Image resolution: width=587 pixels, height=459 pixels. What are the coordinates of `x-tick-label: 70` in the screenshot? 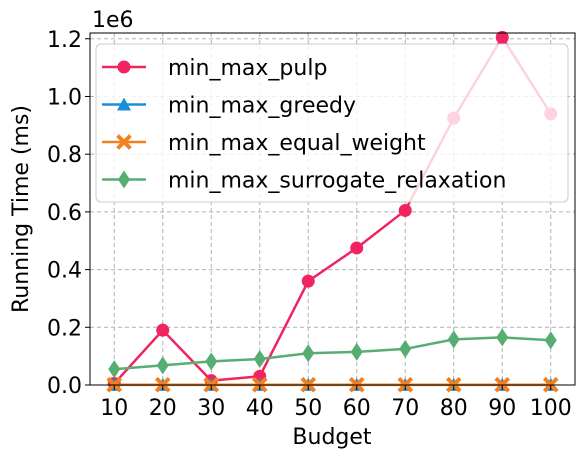 It's located at (405, 408).